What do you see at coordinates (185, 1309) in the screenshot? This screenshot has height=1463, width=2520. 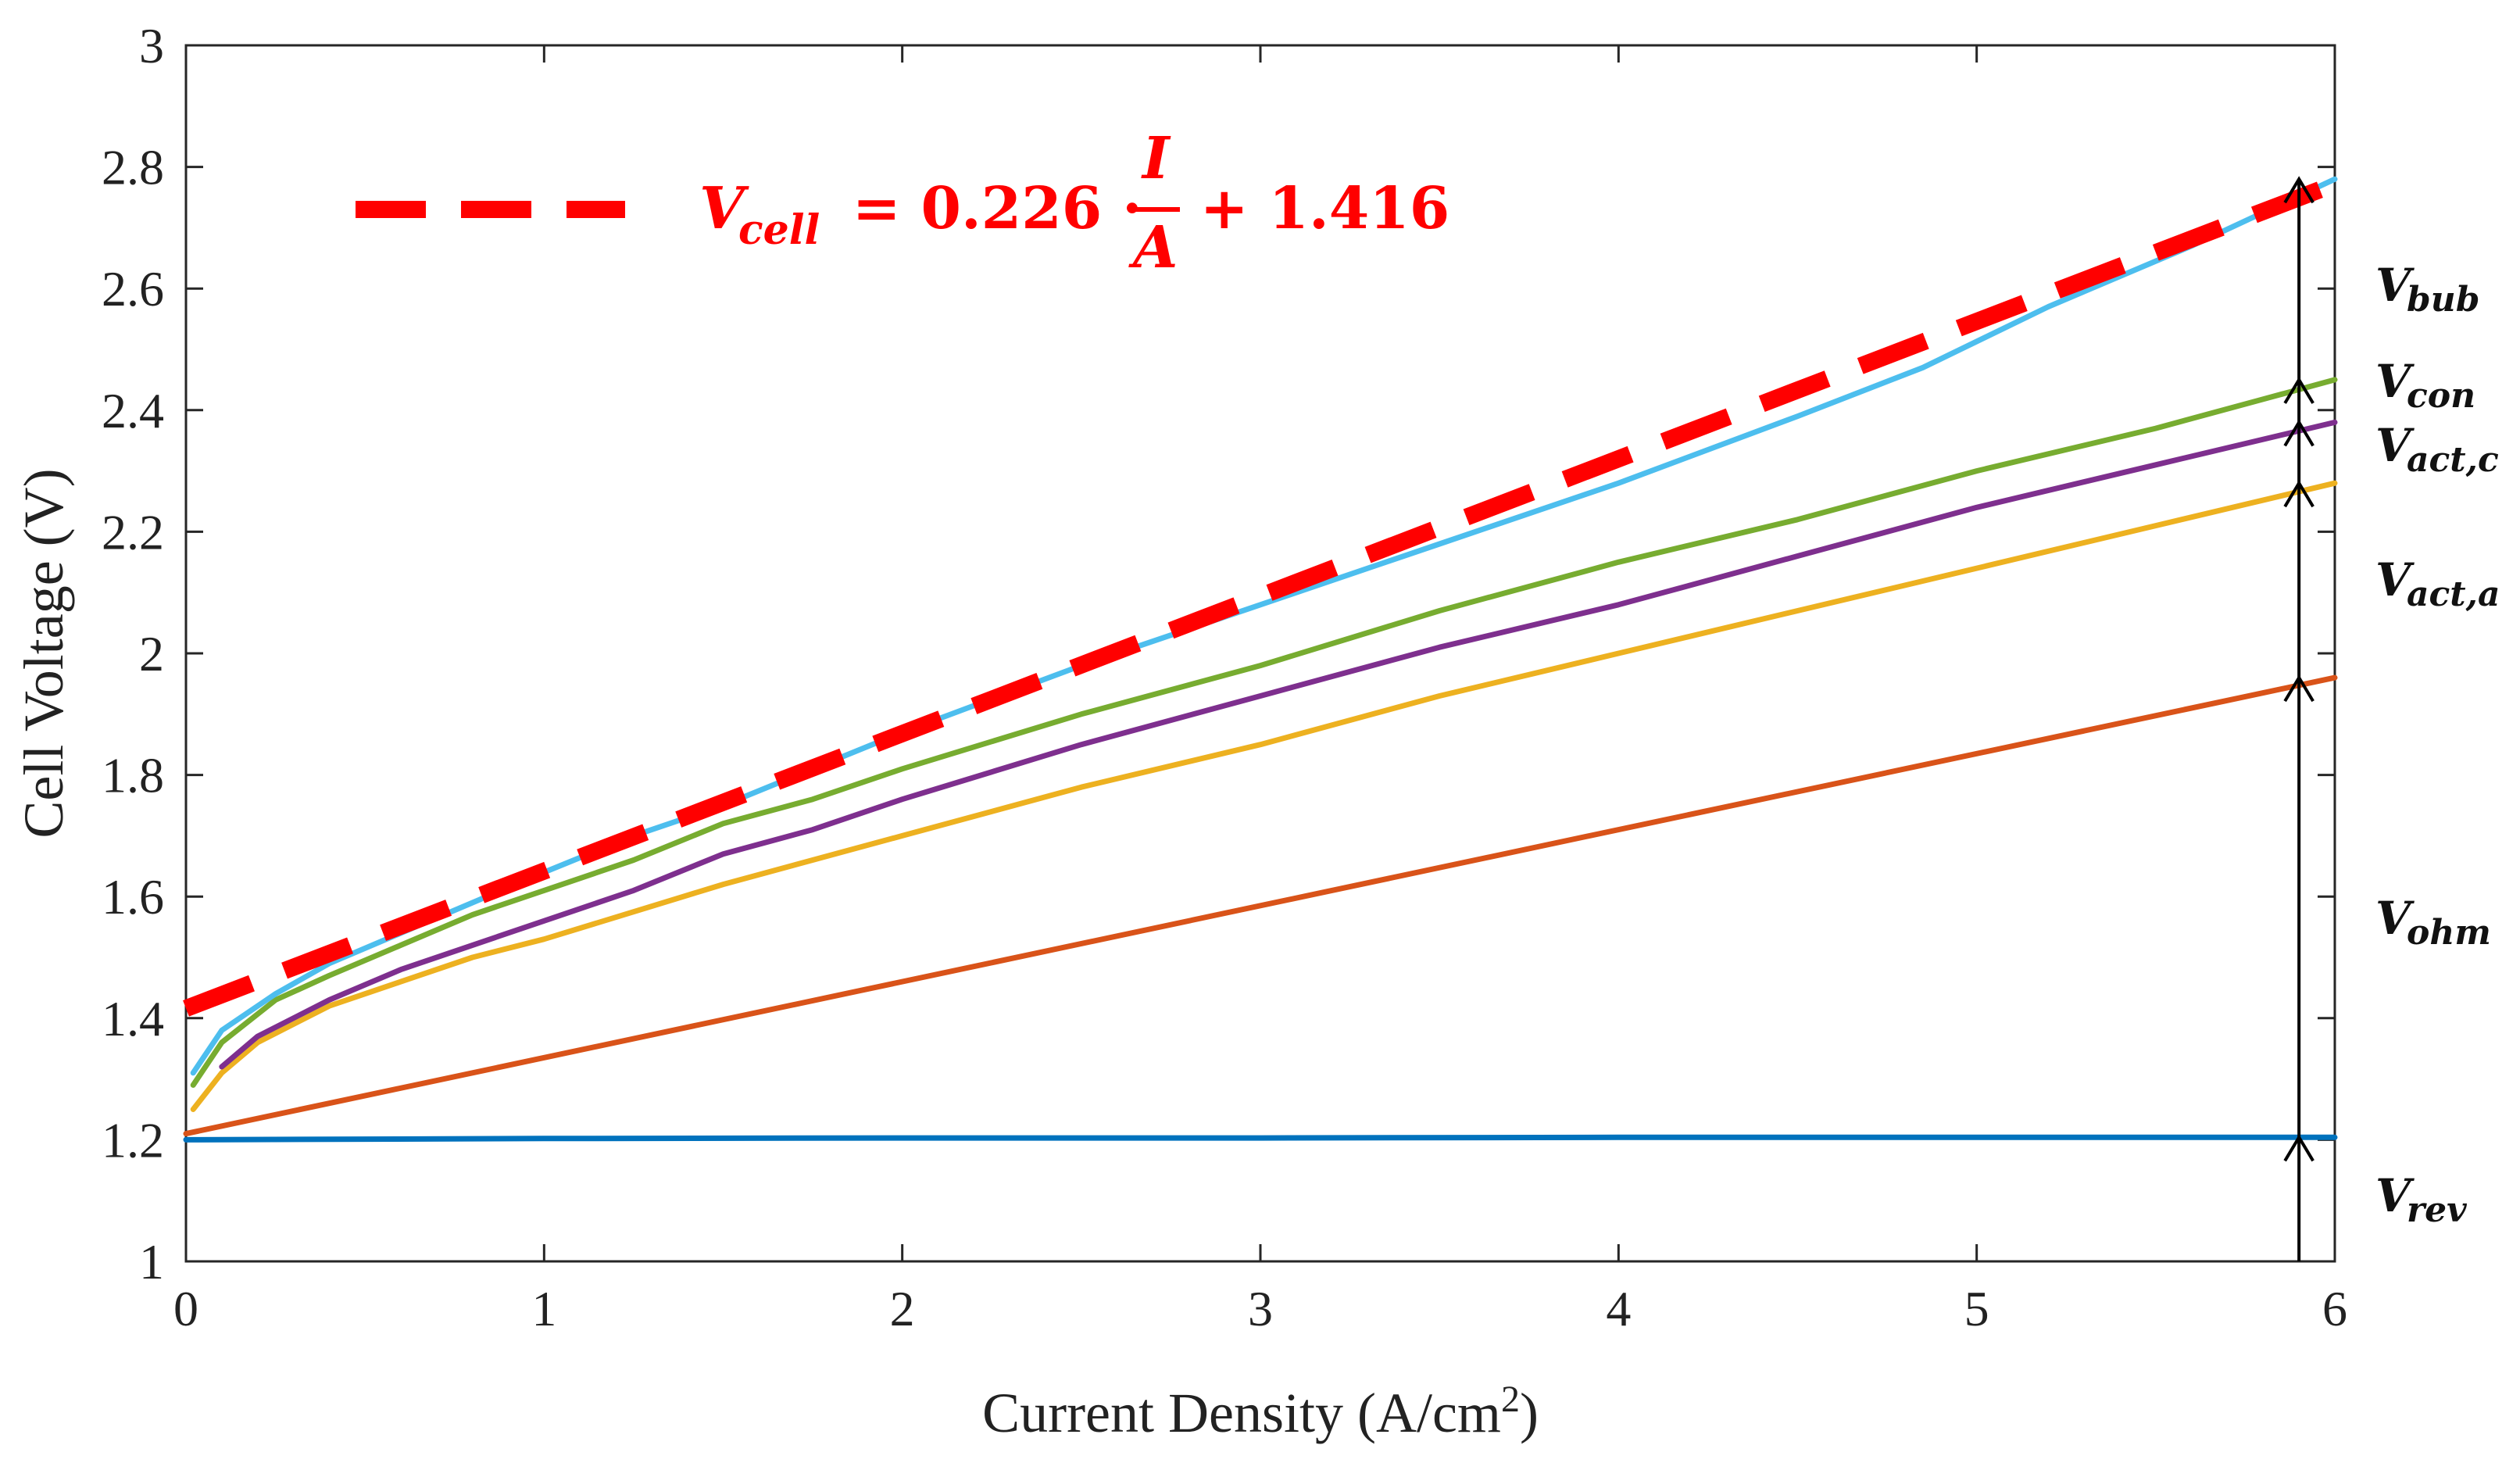 I see `x-tick-label: 0` at bounding box center [185, 1309].